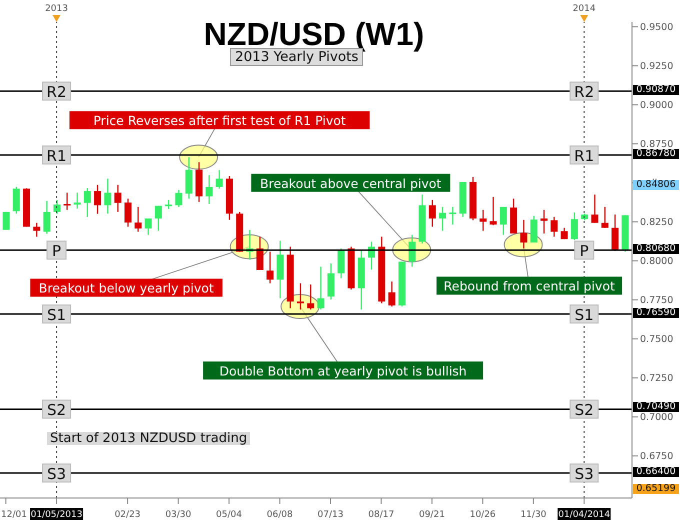 This screenshot has width=680, height=523. I want to click on text: P, so click(584, 251).